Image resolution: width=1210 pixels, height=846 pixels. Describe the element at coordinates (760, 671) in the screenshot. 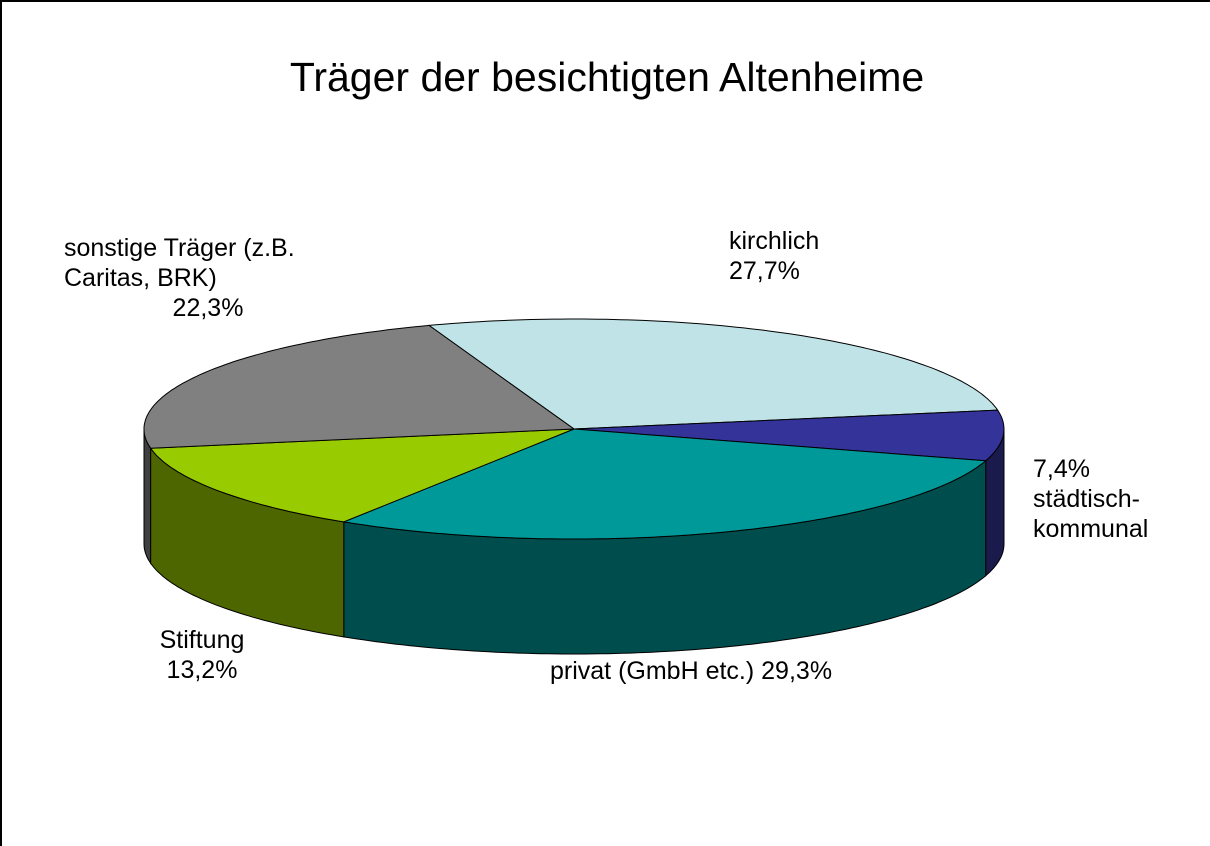

I see `slice-label: privat (GmbH etc.) 29,3%` at that location.